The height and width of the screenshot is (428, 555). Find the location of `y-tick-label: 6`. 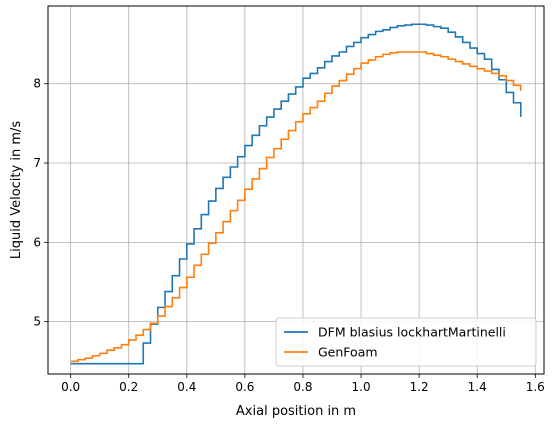

y-tick-label: 6 is located at coordinates (37, 242).